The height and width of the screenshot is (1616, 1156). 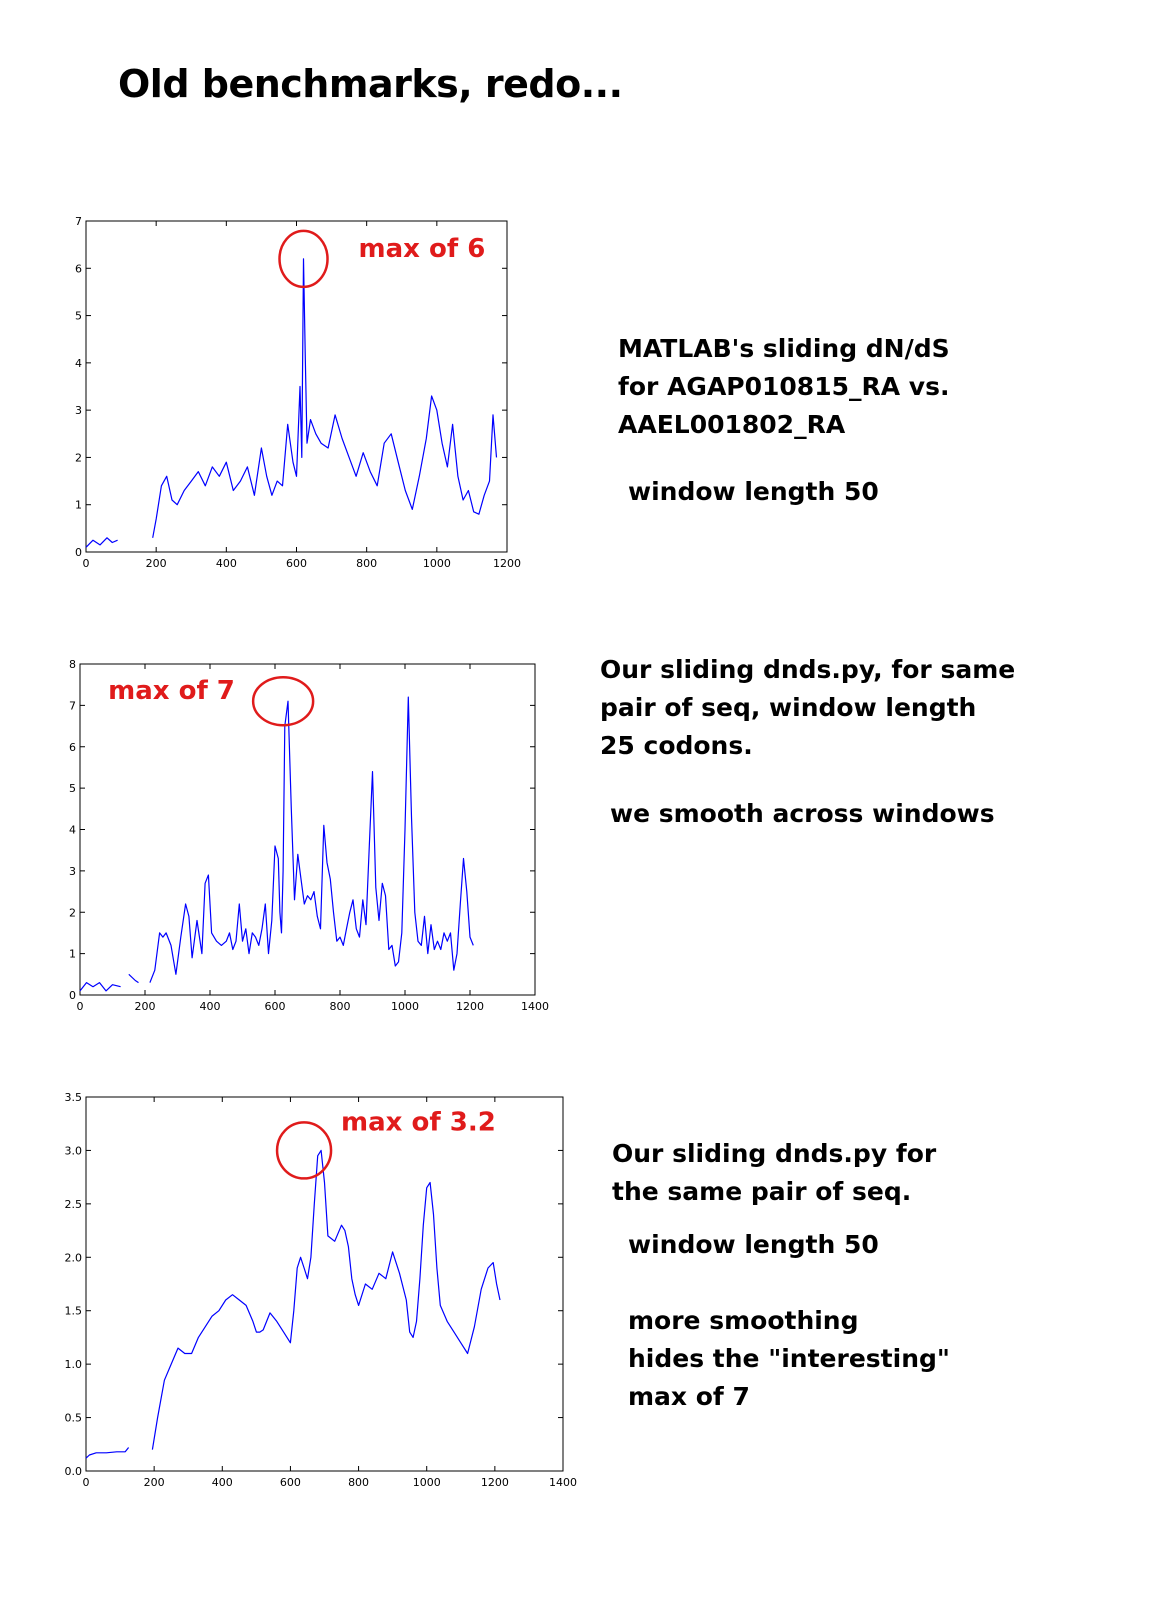 I want to click on y-tick-label: 8, so click(x=72, y=664).